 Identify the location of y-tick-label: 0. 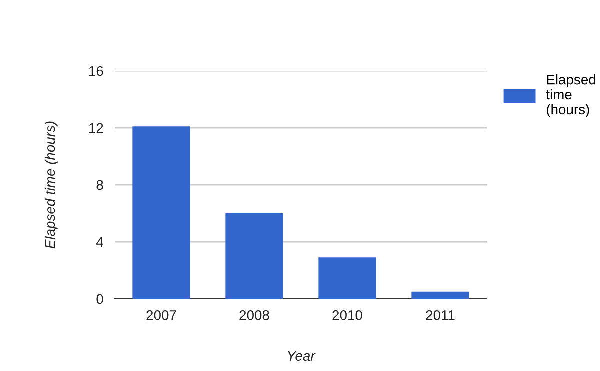
(100, 299).